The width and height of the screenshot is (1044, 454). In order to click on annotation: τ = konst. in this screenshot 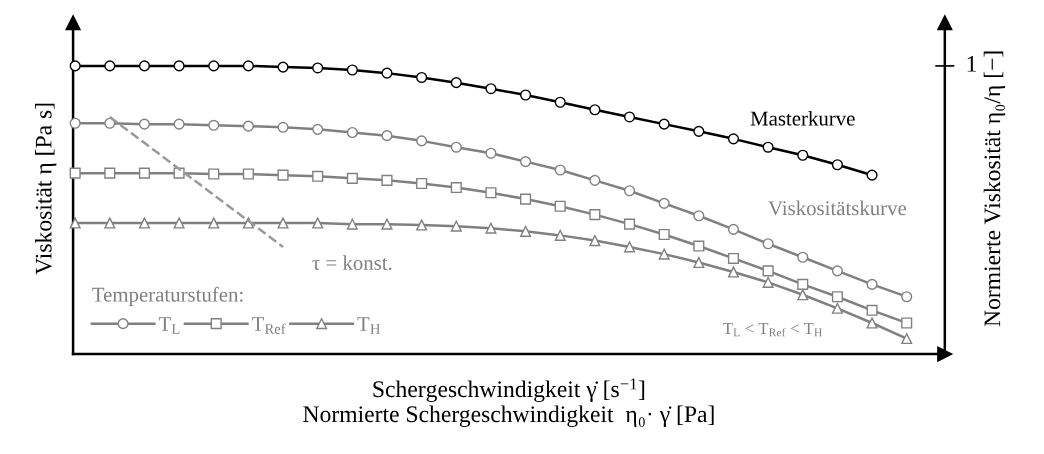, I will do `click(352, 263)`.